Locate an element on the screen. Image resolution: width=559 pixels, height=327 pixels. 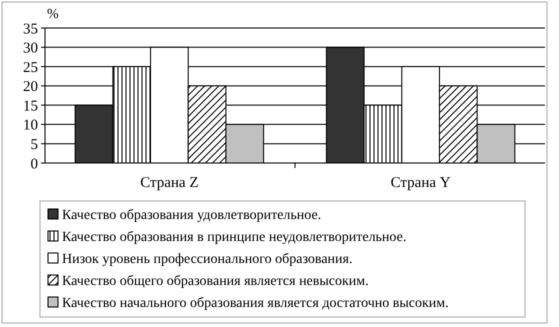
y-tick-label: 20 is located at coordinates (30, 87).